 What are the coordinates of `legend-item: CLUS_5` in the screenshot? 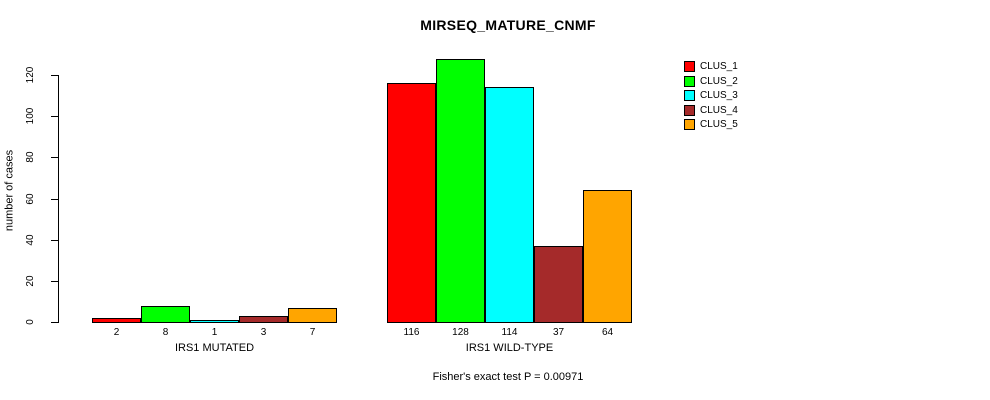 It's located at (711, 124).